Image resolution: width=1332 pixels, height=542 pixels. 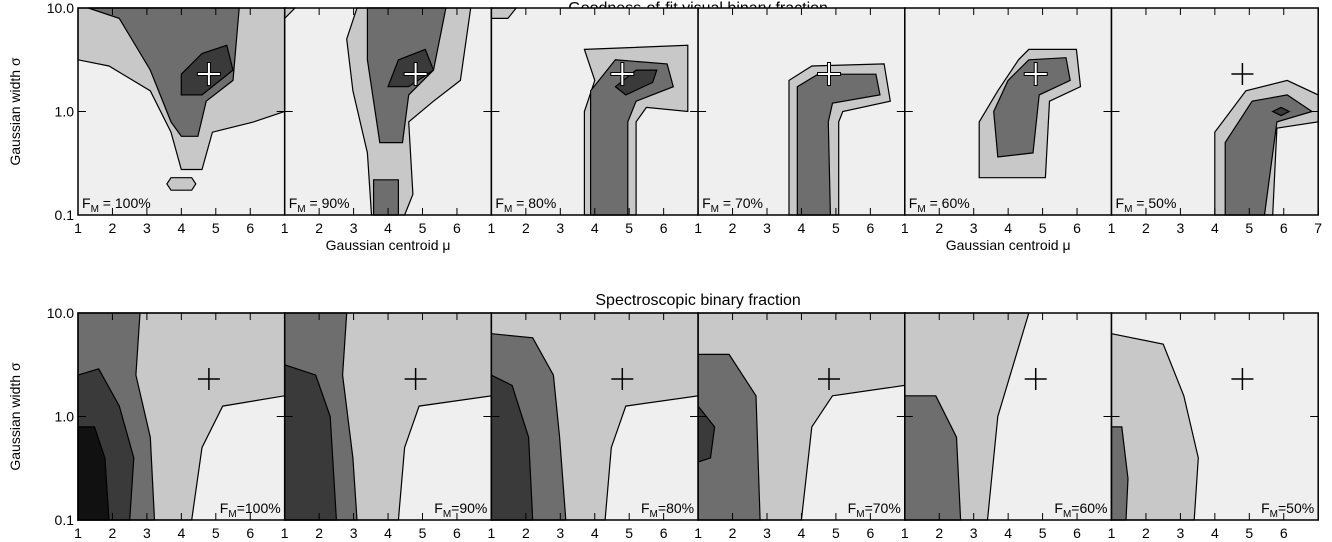 I want to click on panel: 1 2 3 4 5 6FM=60%, so click(x=1007, y=426).